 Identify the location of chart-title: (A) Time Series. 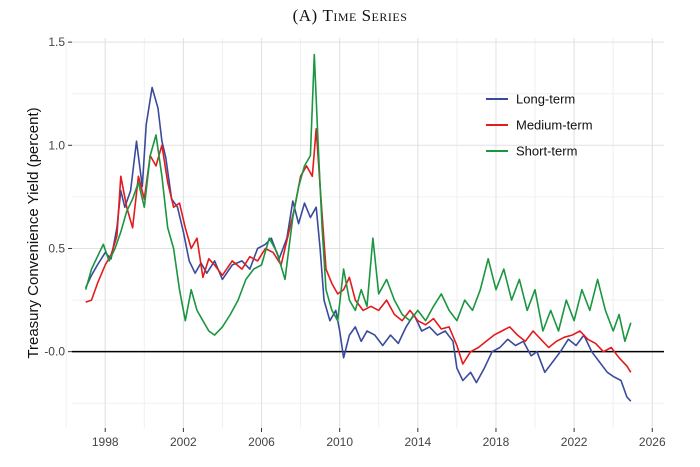
(350, 15).